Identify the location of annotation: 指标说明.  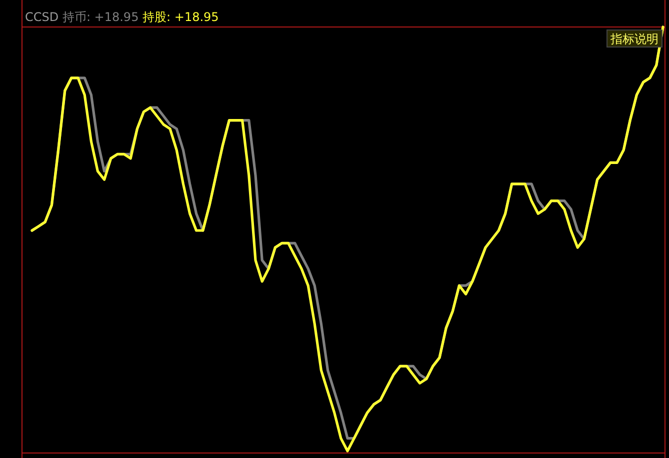
(634, 39).